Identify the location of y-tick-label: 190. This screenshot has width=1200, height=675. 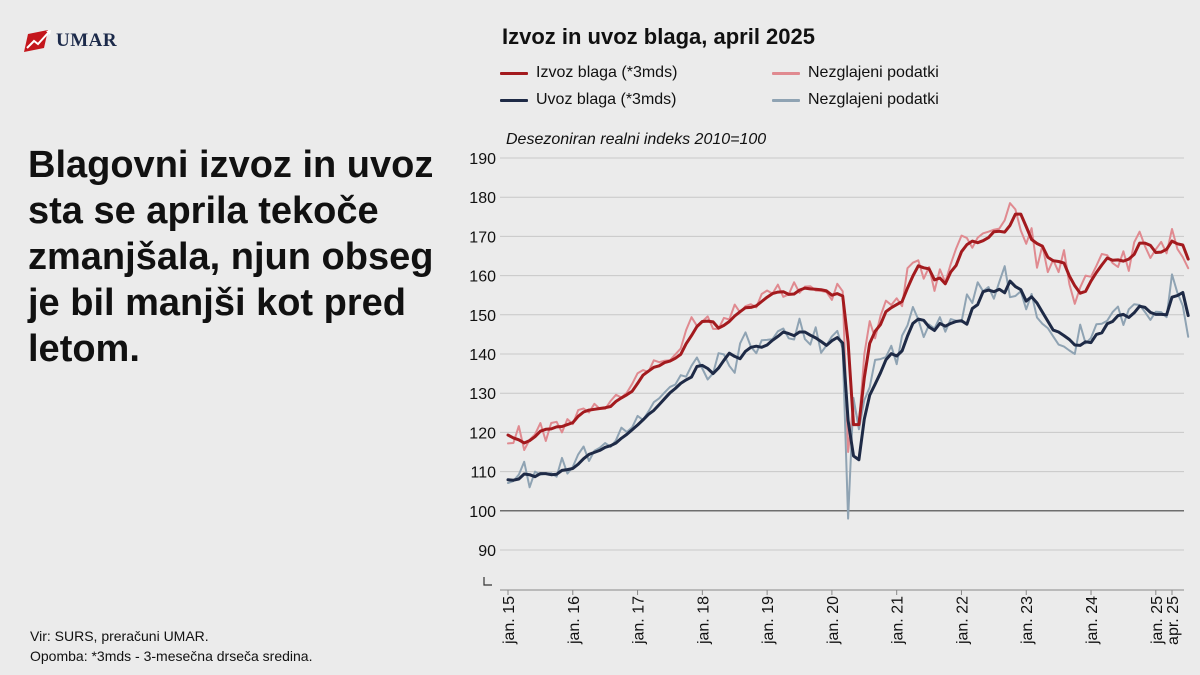
(482, 159).